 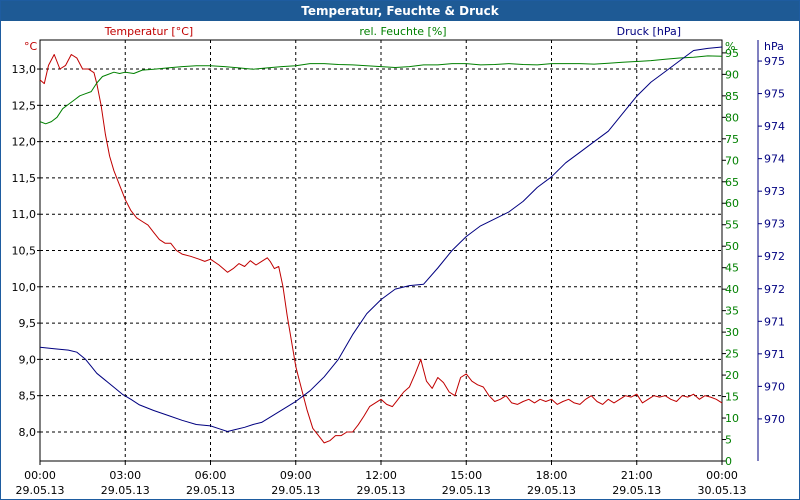 I want to click on y-tick-label-humidity: 30, so click(x=732, y=332).